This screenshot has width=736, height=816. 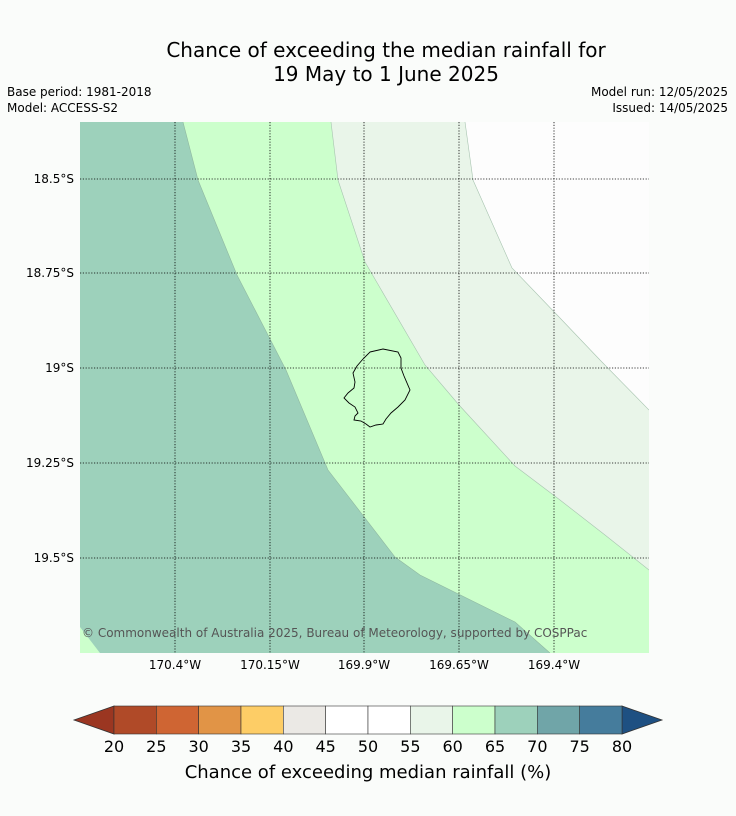 I want to click on colorbar-tick: 75, so click(x=579, y=746).